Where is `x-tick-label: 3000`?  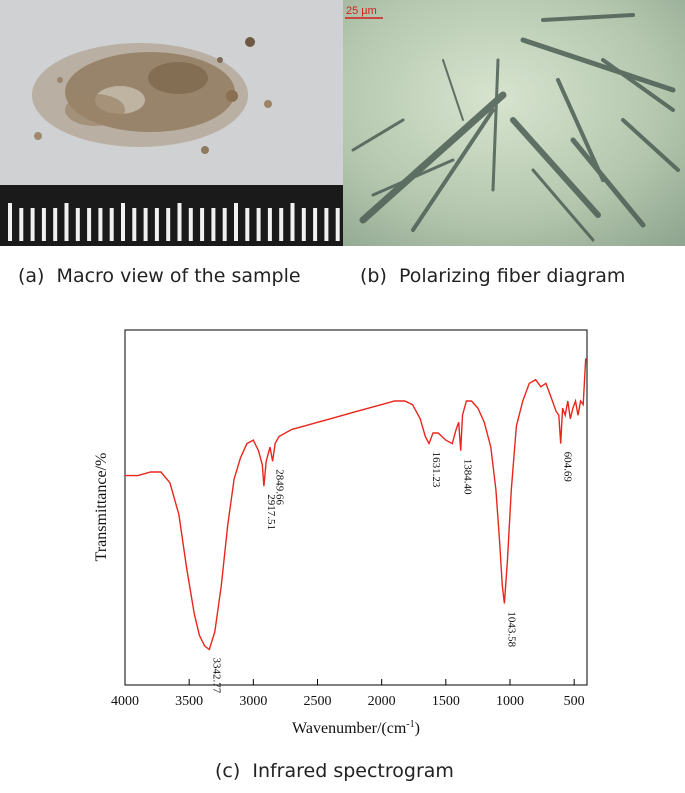
x-tick-label: 3000 is located at coordinates (253, 701).